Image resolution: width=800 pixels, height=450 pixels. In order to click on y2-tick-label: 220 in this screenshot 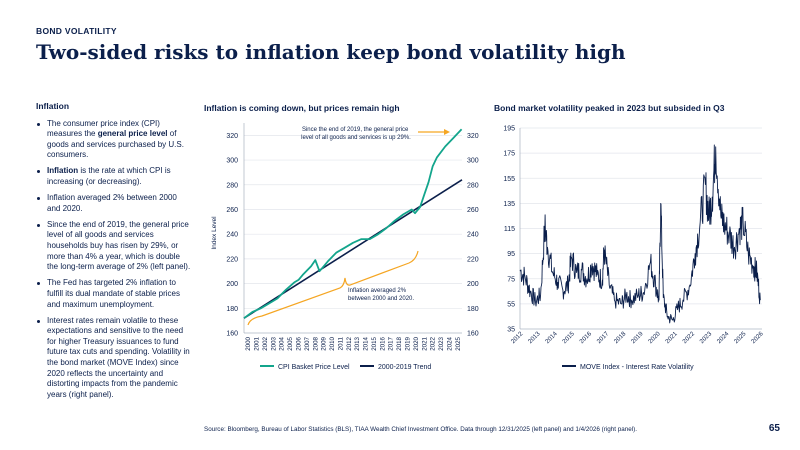, I will do `click(473, 259)`.